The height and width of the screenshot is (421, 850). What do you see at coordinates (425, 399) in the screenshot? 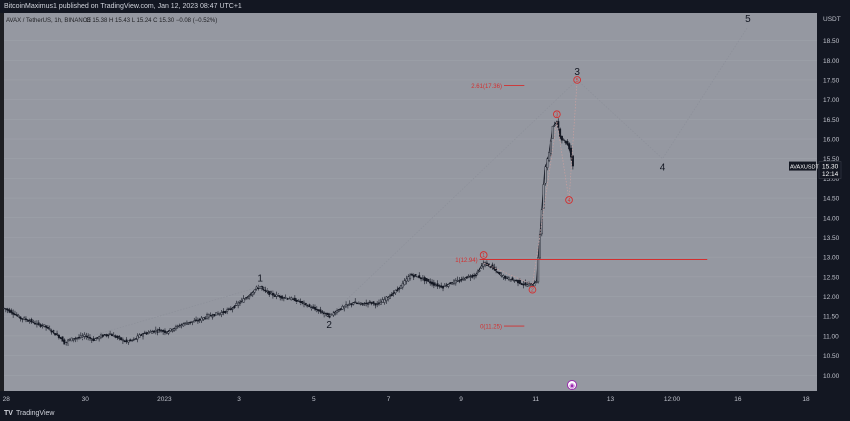
I see `time-axis` at bounding box center [425, 399].